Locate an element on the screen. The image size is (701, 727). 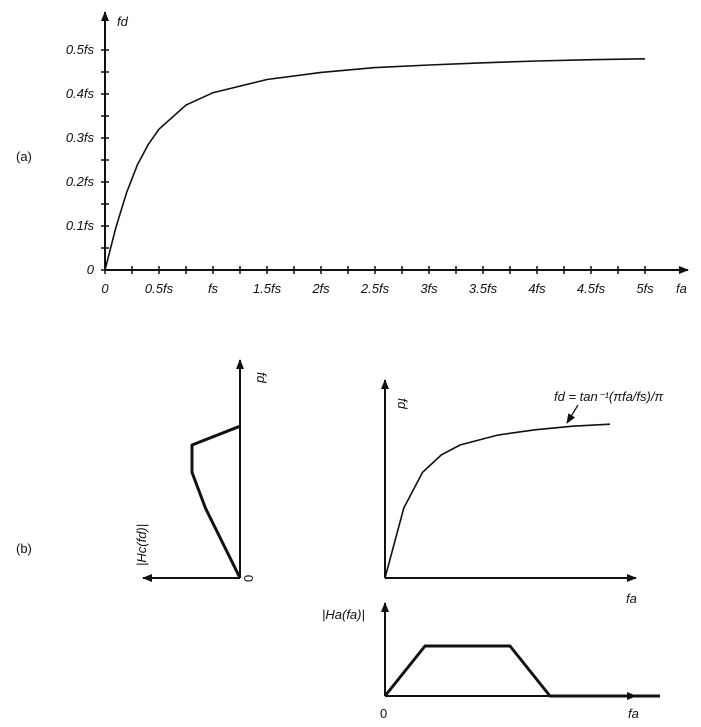
x-tick-label: 3fs is located at coordinates (429, 288).